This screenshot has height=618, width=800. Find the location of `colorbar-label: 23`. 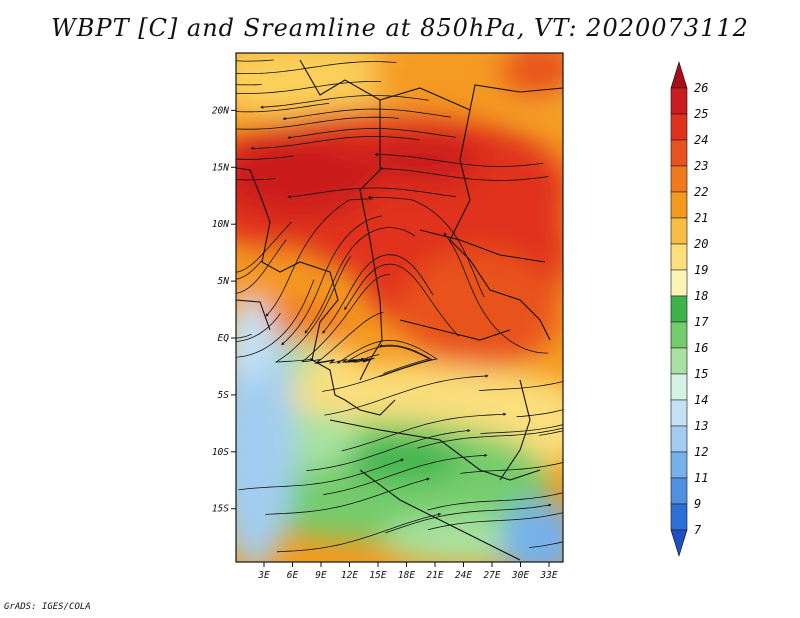

colorbar-label: 23 is located at coordinates (701, 166).